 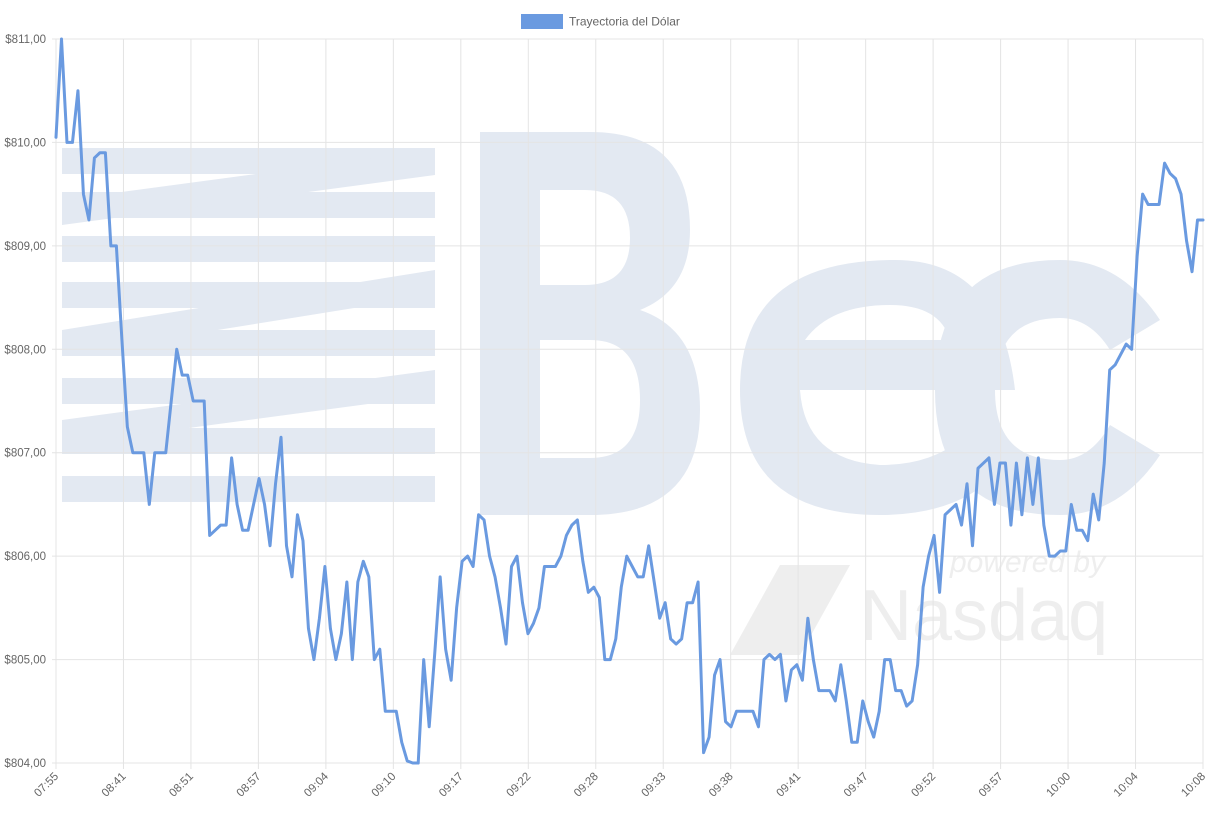 What do you see at coordinates (1193, 785) in the screenshot?
I see `x-tick-label: 10:08` at bounding box center [1193, 785].